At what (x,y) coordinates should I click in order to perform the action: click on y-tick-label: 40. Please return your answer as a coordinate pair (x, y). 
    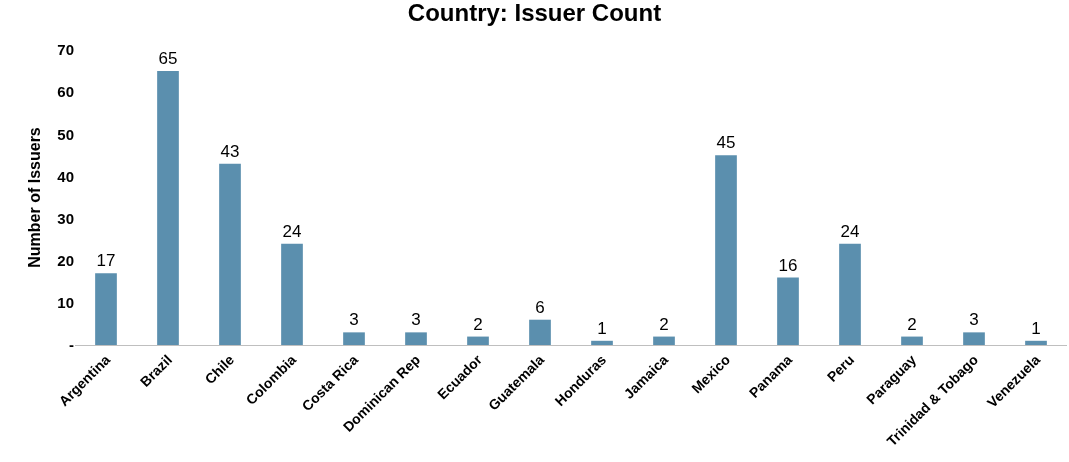
    Looking at the image, I should click on (65, 176).